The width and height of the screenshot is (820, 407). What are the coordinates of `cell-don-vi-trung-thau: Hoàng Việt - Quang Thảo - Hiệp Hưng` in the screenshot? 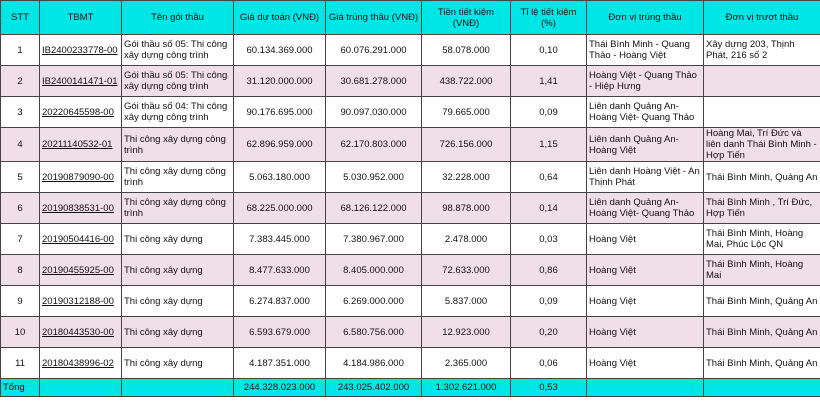 It's located at (645, 81).